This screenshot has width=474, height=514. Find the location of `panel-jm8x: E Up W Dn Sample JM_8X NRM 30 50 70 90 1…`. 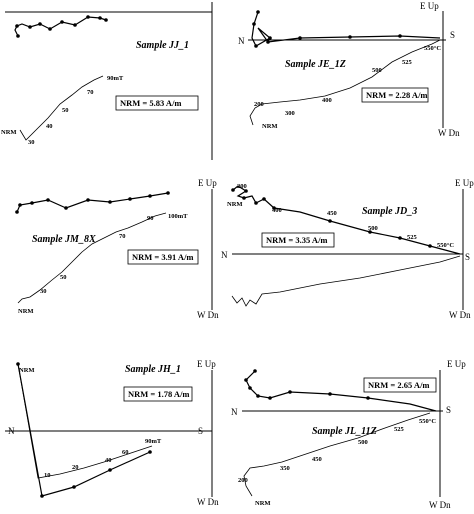

panel-jm8x: E Up W Dn Sample JM_8X NRM 30 50 70 90 1… is located at coordinates (117, 249).